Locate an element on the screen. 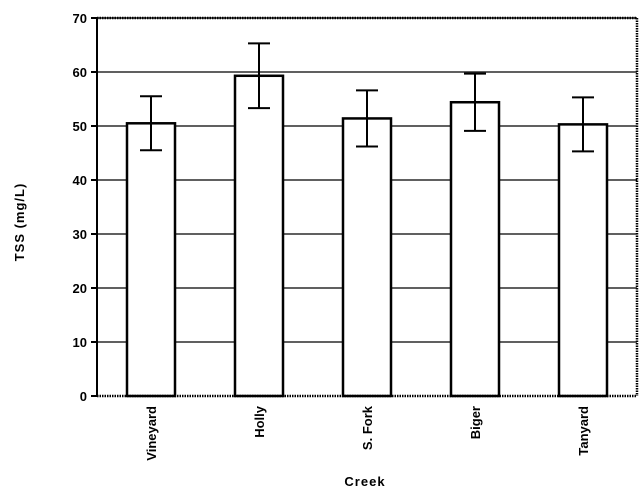  y-tick-label: 10 is located at coordinates (80, 342).